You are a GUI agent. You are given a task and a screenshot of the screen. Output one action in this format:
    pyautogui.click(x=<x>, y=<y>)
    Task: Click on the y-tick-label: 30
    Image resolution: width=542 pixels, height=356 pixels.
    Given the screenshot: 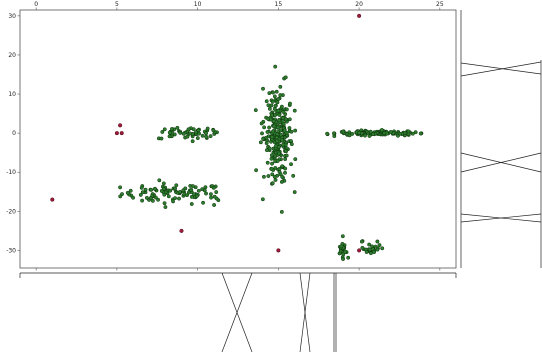 What is the action you would take?
    pyautogui.click(x=12, y=16)
    